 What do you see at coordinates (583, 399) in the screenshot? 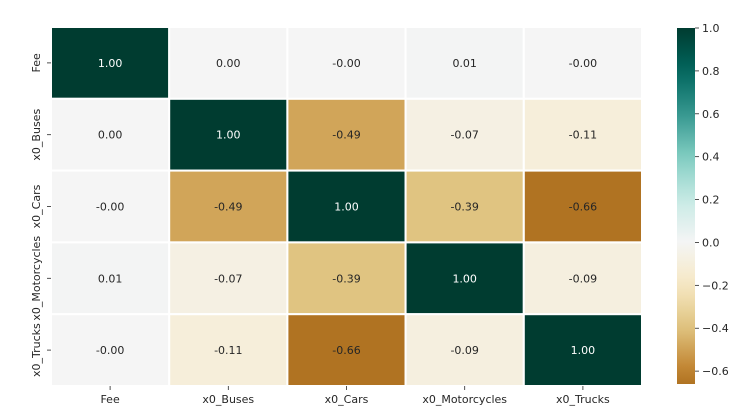
I see `x-tick-label: x0_Trucks` at bounding box center [583, 399].